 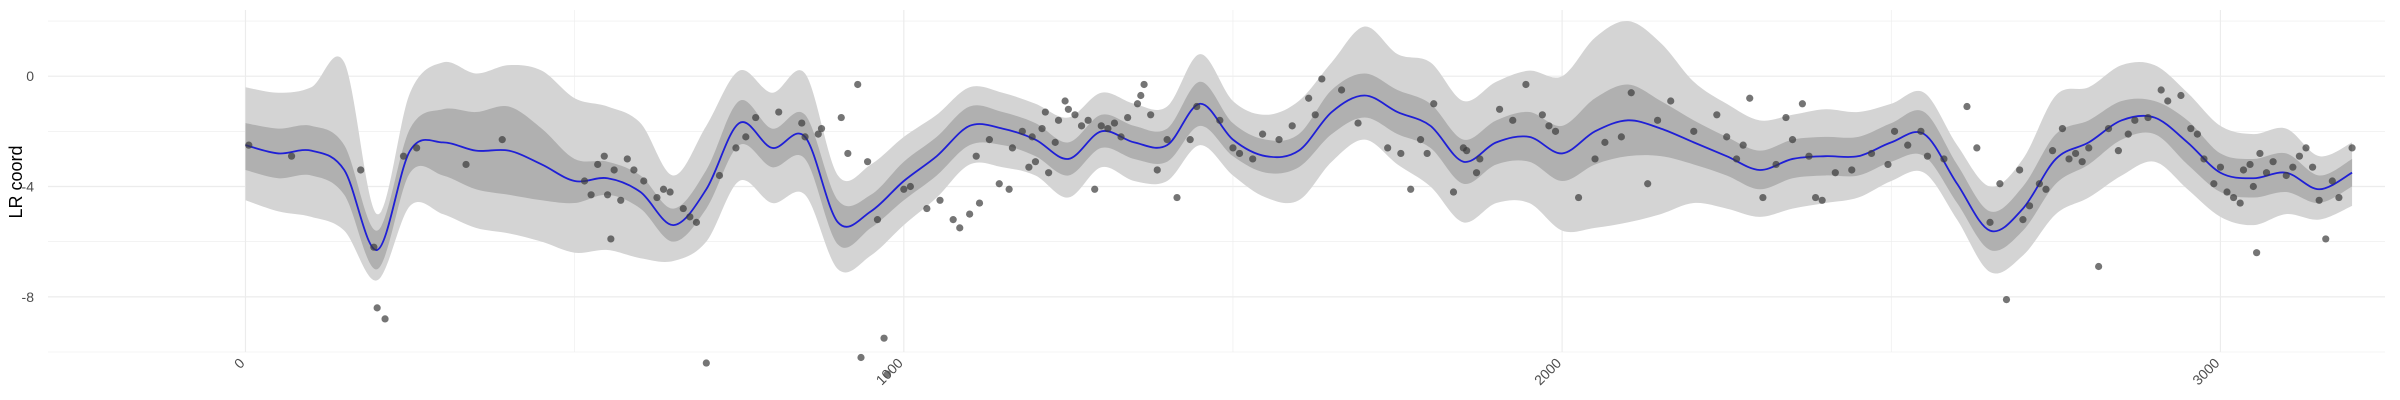 What do you see at coordinates (1547, 371) in the screenshot?
I see `x-tick-label: 2000` at bounding box center [1547, 371].